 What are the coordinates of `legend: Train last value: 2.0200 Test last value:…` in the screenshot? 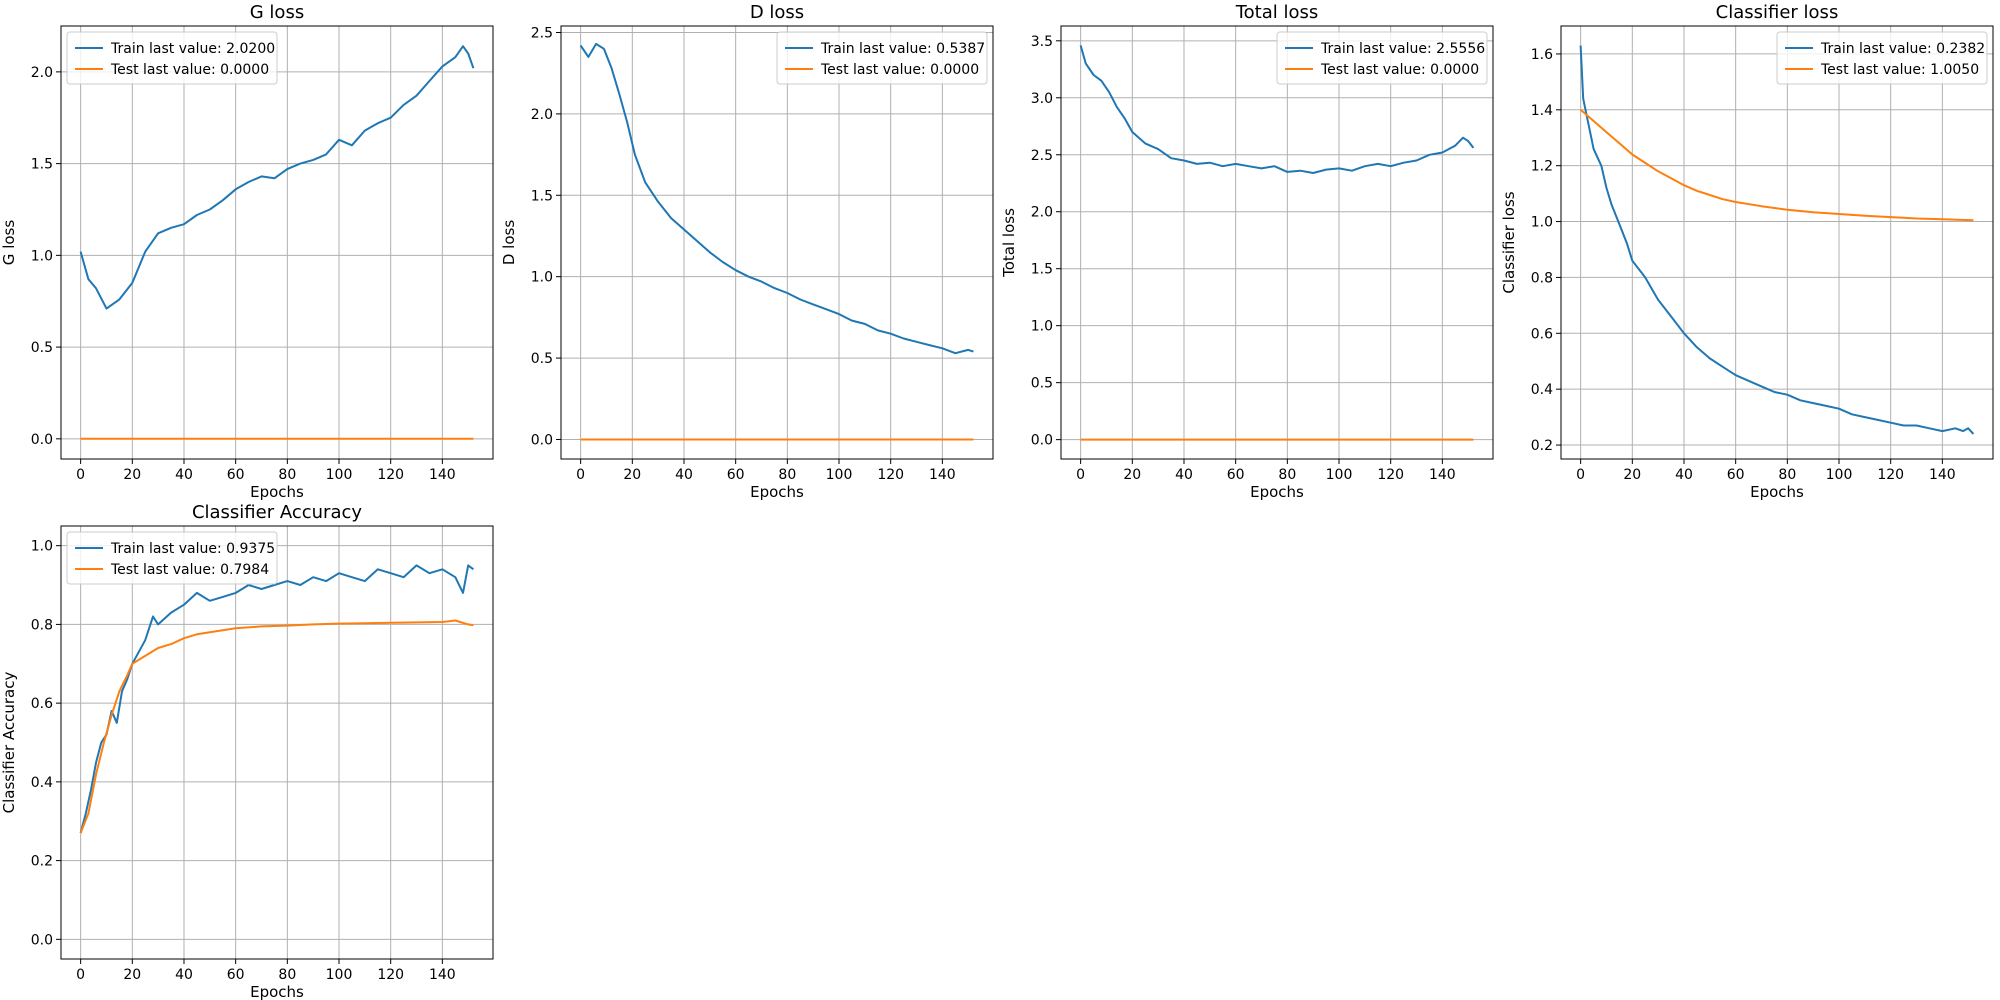 It's located at (172, 58).